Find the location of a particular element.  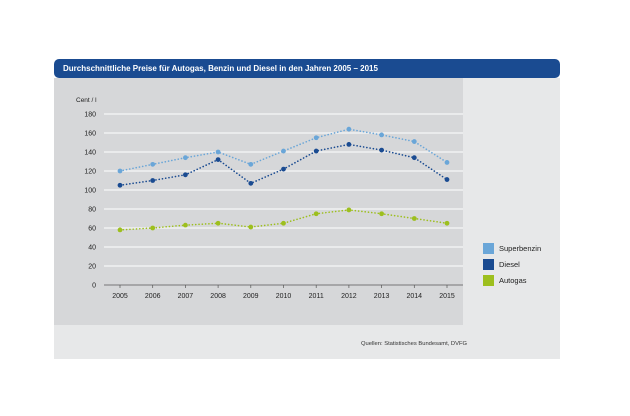

x-tick-label: 2007 is located at coordinates (186, 296).